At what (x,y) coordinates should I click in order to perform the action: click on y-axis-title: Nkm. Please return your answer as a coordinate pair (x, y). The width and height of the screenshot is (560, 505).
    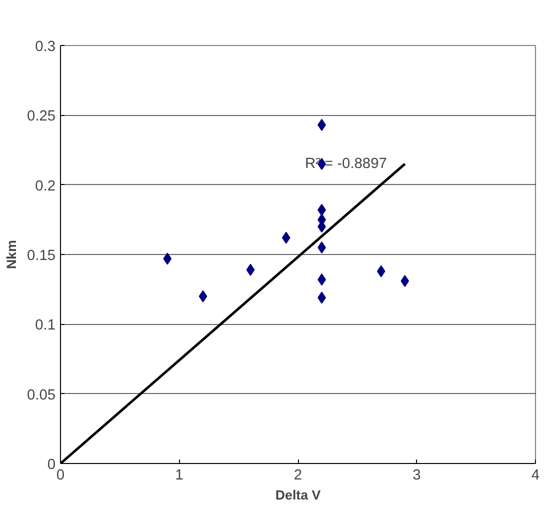
    Looking at the image, I should click on (11, 254).